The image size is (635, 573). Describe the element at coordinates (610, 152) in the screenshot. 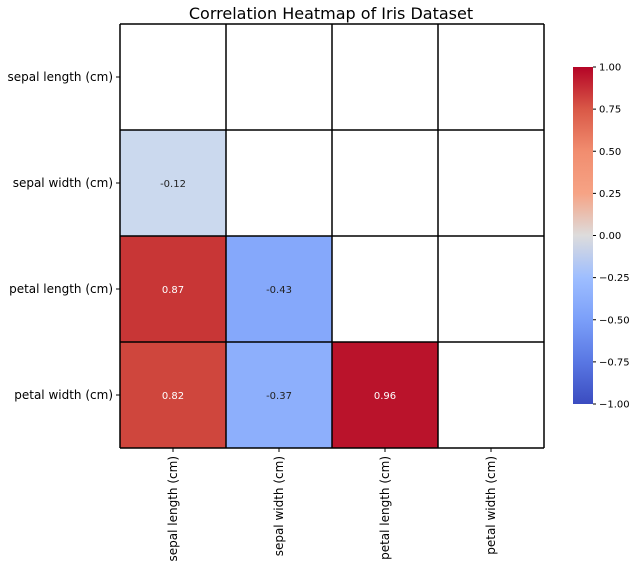

I see `colorbar-tick-label: 0.50` at that location.